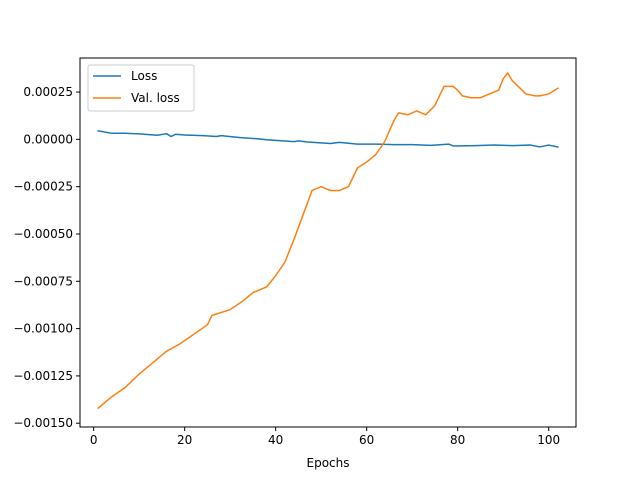  I want to click on y-tick-label: 0.00000, so click(48, 139).